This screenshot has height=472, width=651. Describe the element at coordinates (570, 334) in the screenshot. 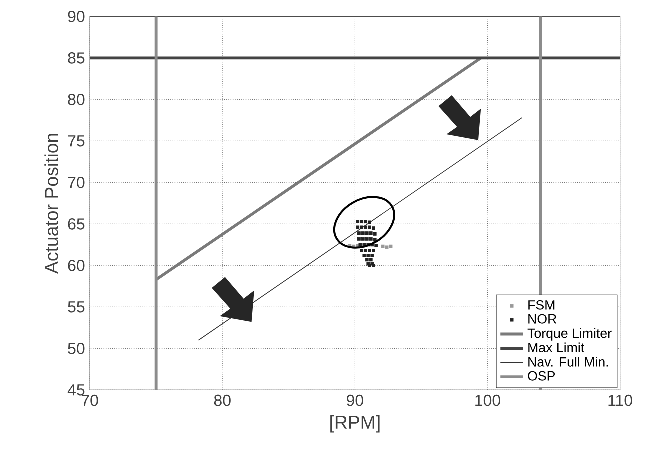

I see `legend-label: Torque Limiter` at that location.